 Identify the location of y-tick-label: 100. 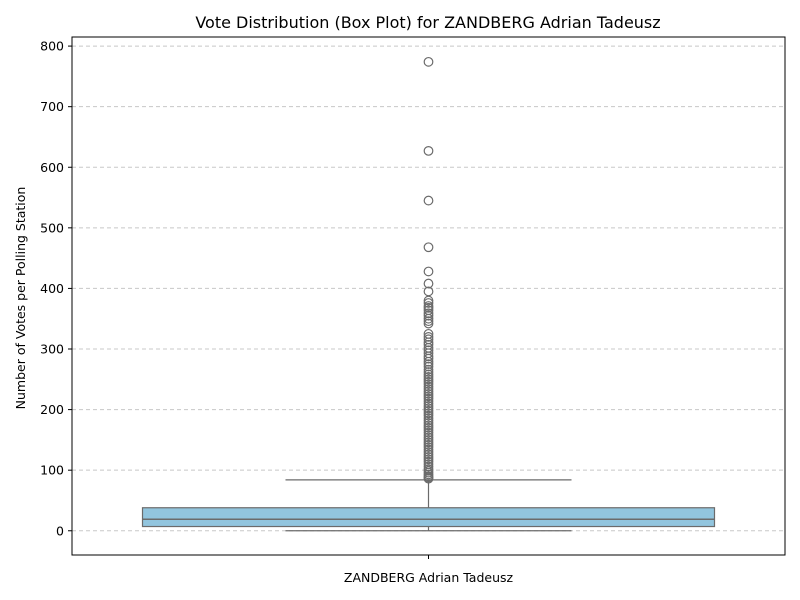
(52, 470).